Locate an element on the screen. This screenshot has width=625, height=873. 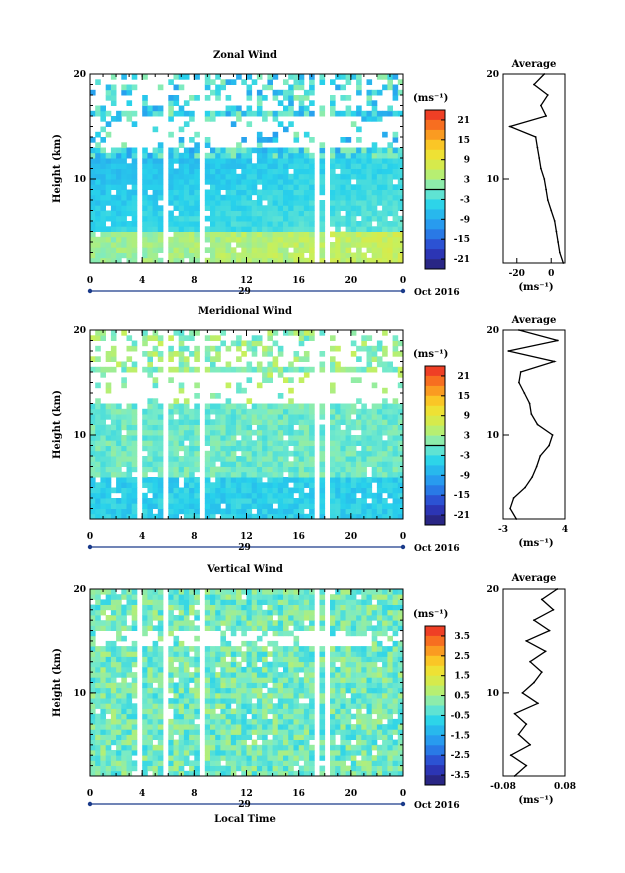
colorbar-tick-label: -21 is located at coordinates (462, 516).